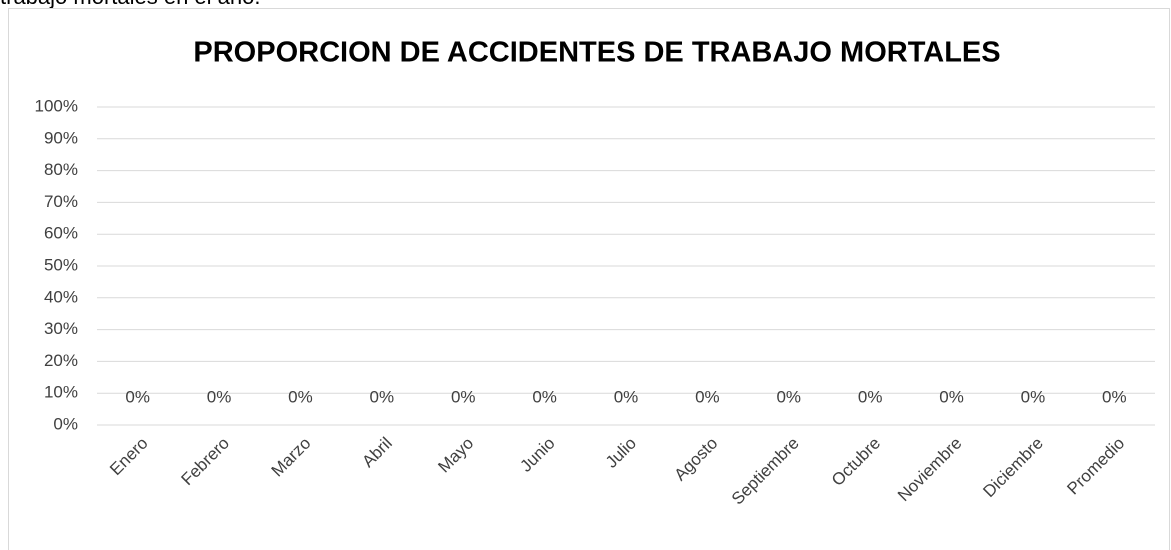 This screenshot has height=550, width=1171. Describe the element at coordinates (61, 360) in the screenshot. I see `y-tick-label: 20%` at that location.